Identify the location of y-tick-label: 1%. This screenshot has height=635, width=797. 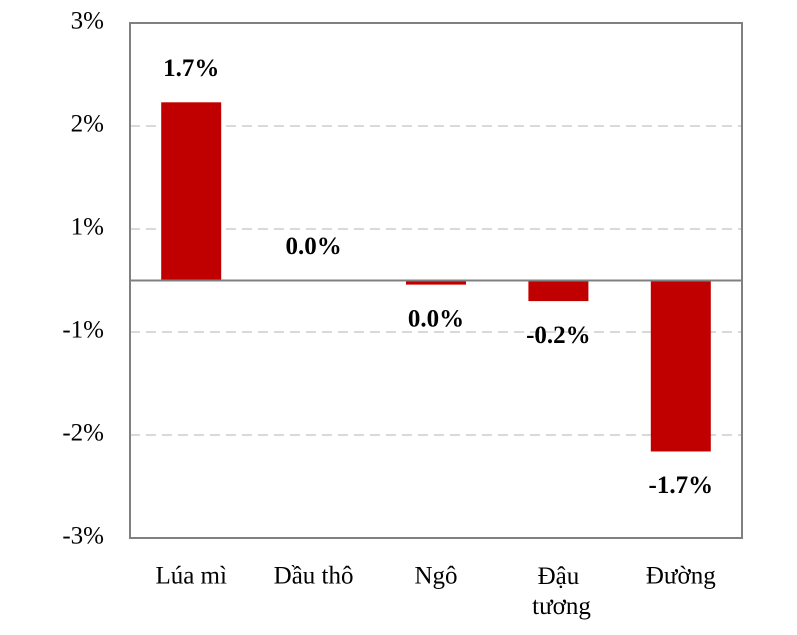
(87, 227).